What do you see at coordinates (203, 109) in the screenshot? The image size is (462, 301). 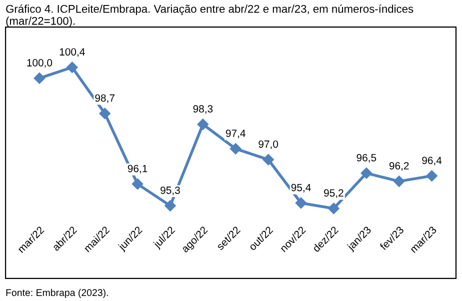 I see `data-label: 98,3` at bounding box center [203, 109].